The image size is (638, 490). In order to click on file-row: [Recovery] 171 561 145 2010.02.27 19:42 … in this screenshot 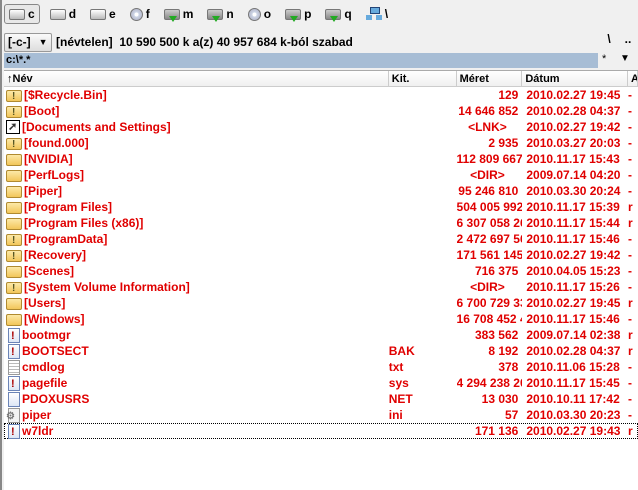, I will do `click(321, 255)`.